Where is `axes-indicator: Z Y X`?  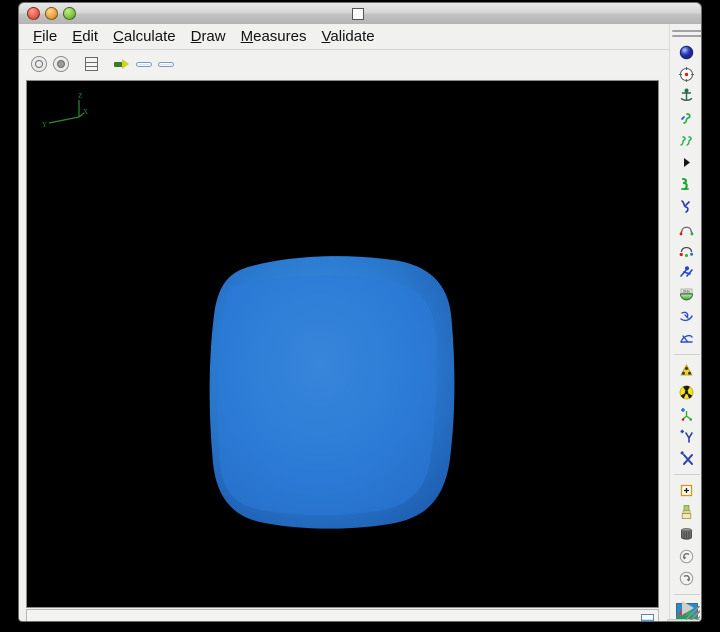 axes-indicator: Z Y X is located at coordinates (65, 110).